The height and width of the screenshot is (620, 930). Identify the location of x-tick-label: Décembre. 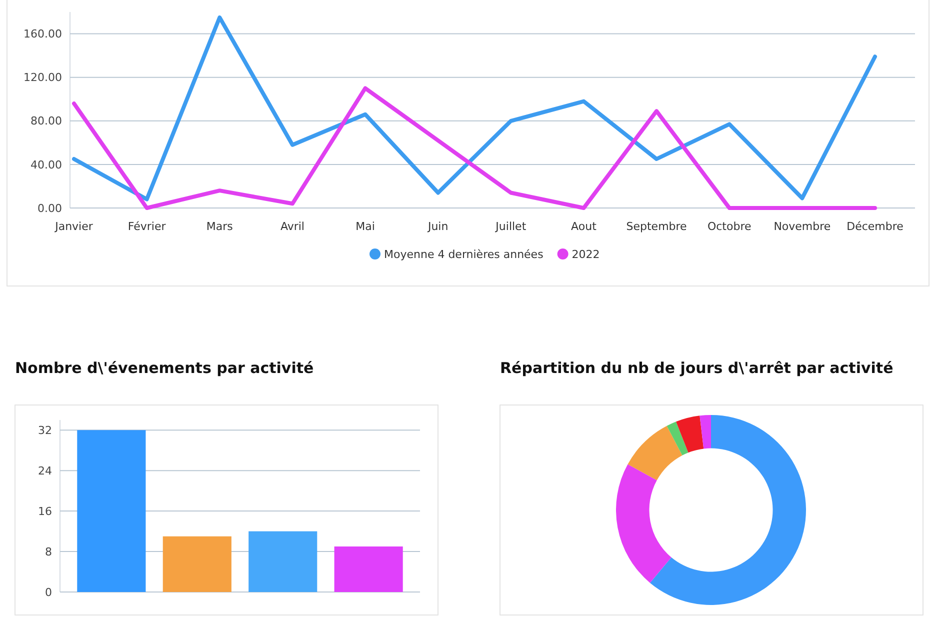
(875, 226).